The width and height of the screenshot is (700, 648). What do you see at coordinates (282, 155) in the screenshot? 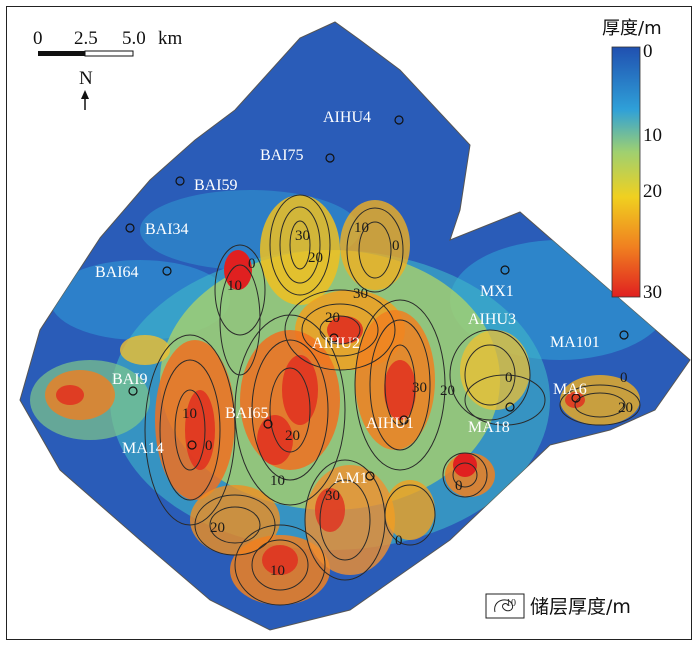
I see `well-label: BAI75` at bounding box center [282, 155].